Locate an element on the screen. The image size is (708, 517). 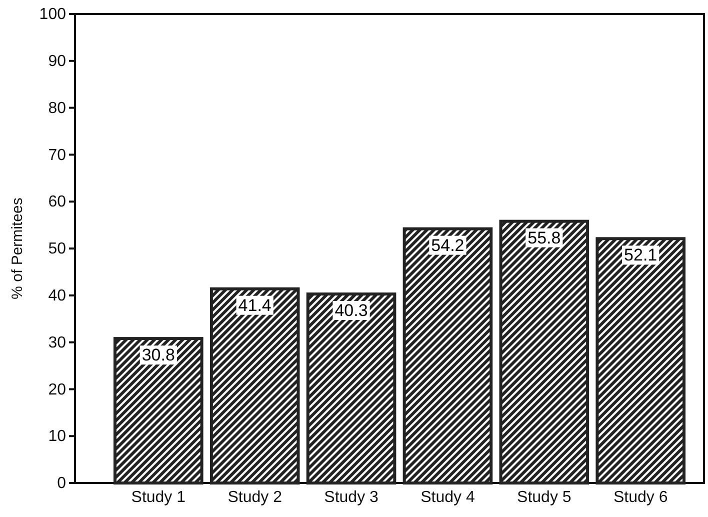
y-tick-label: 0 is located at coordinates (61, 483).